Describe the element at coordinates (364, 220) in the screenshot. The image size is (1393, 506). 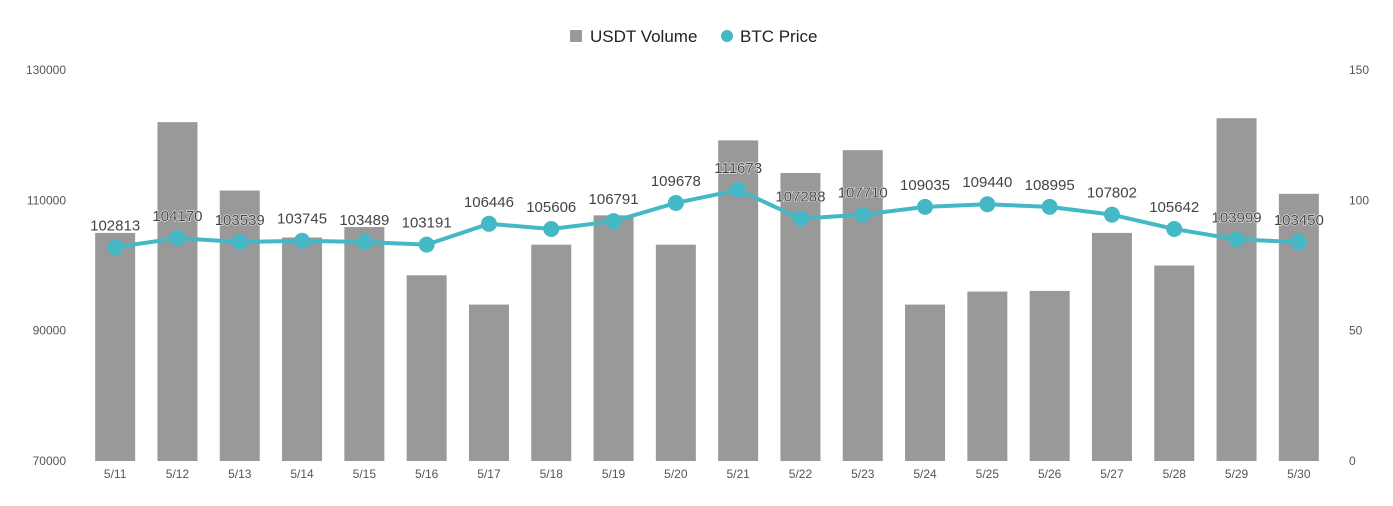
I see `btc-price-data-label: 103489` at that location.